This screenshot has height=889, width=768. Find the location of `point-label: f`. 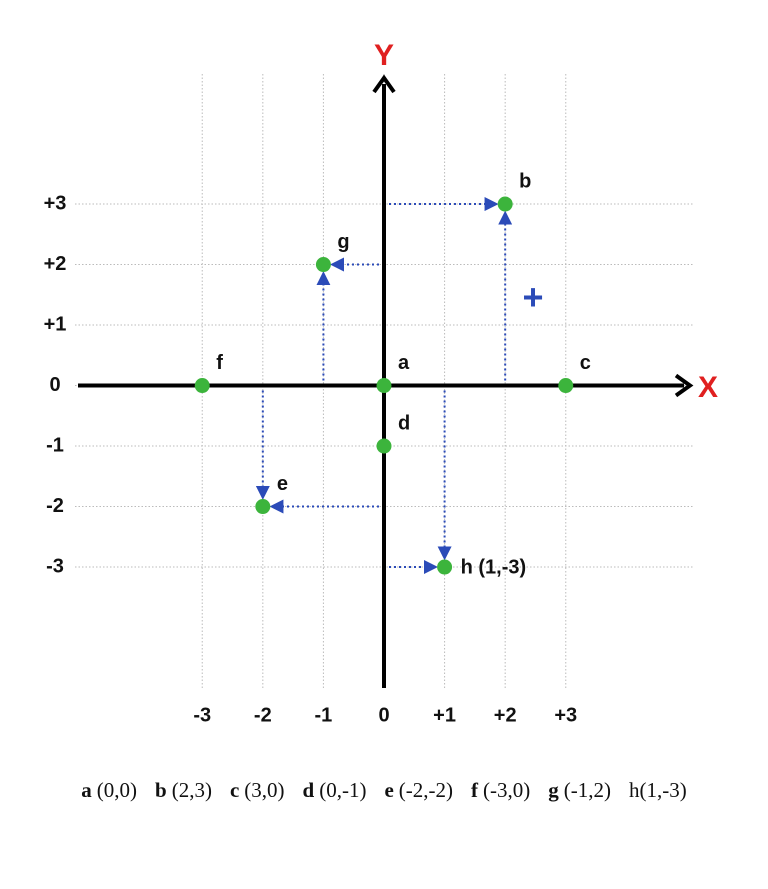

point-label: f is located at coordinates (219, 363).